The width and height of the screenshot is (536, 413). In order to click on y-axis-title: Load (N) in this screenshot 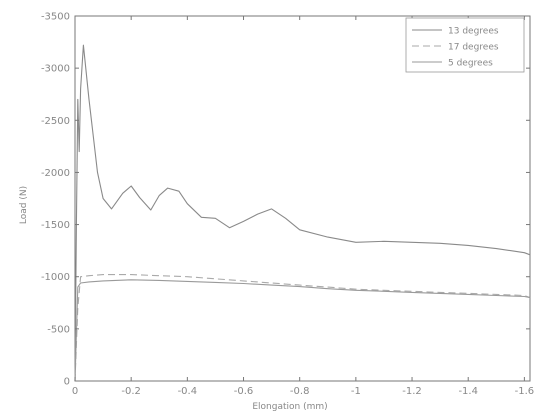, I will do `click(24, 205)`.